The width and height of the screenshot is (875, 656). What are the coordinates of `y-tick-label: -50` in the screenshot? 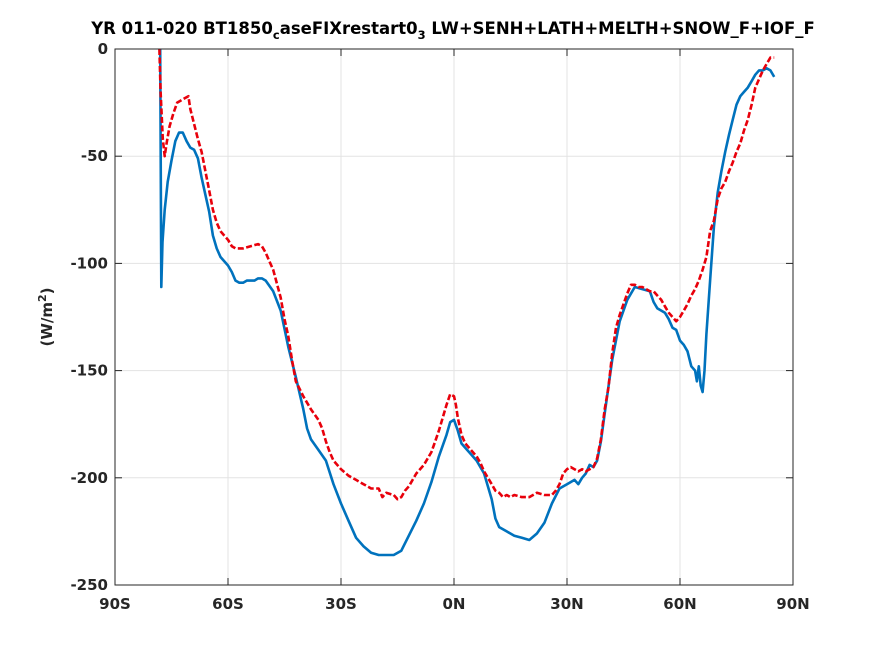 It's located at (94, 156).